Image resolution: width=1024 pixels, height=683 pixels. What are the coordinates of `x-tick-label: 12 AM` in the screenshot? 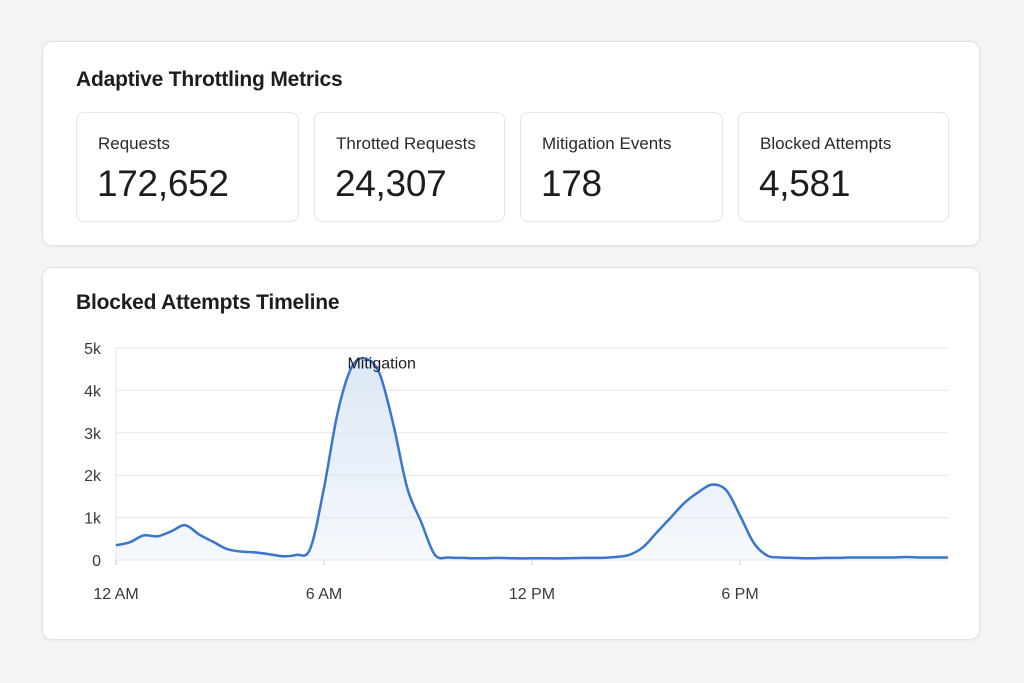 It's located at (115, 594).